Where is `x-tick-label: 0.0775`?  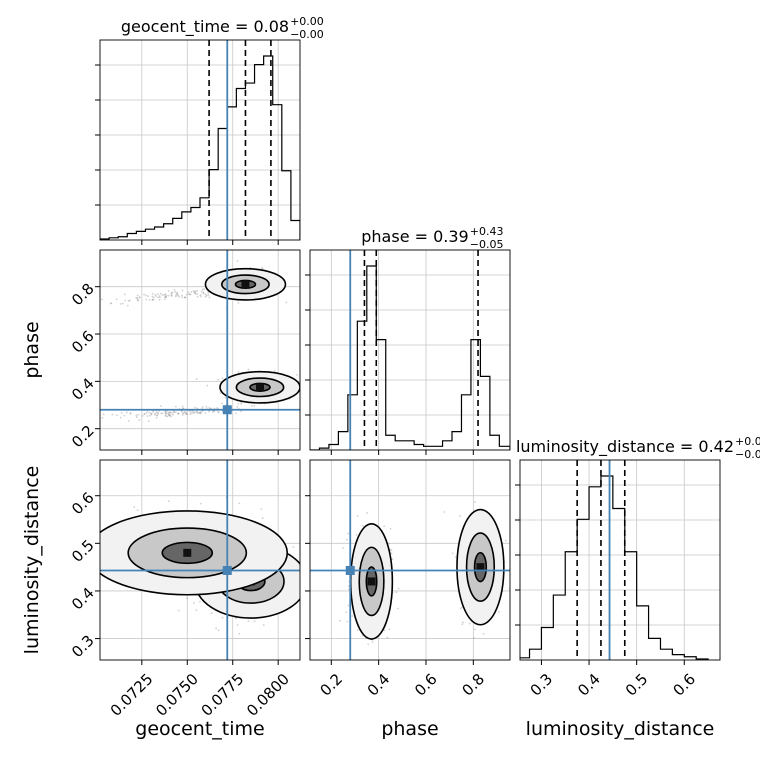
x-tick-label: 0.0775 is located at coordinates (223, 695).